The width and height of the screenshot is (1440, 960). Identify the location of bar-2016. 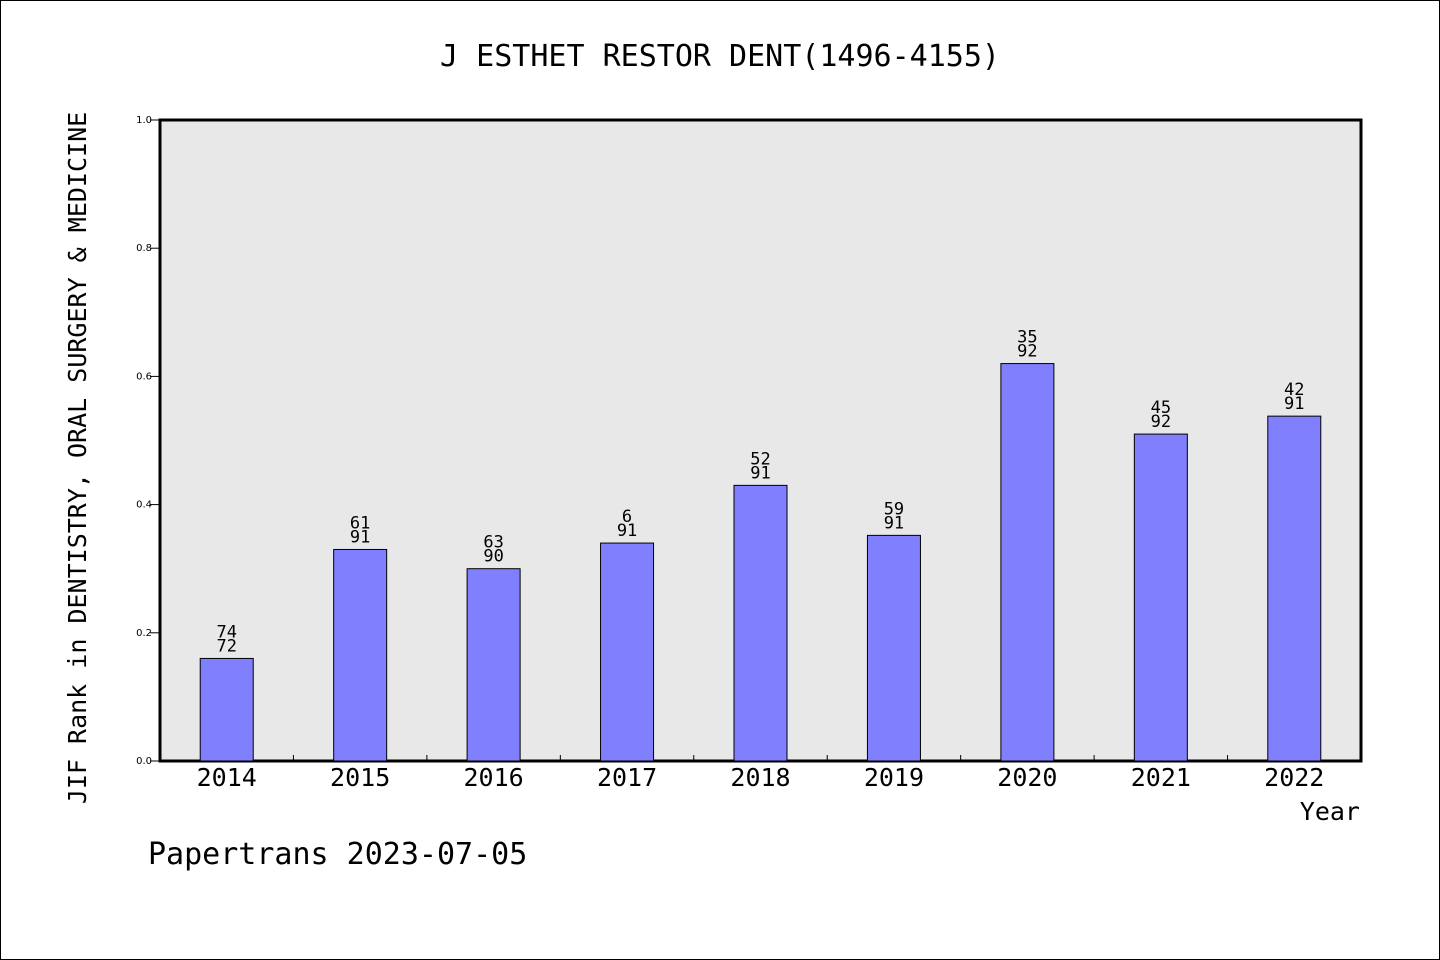
(493, 665).